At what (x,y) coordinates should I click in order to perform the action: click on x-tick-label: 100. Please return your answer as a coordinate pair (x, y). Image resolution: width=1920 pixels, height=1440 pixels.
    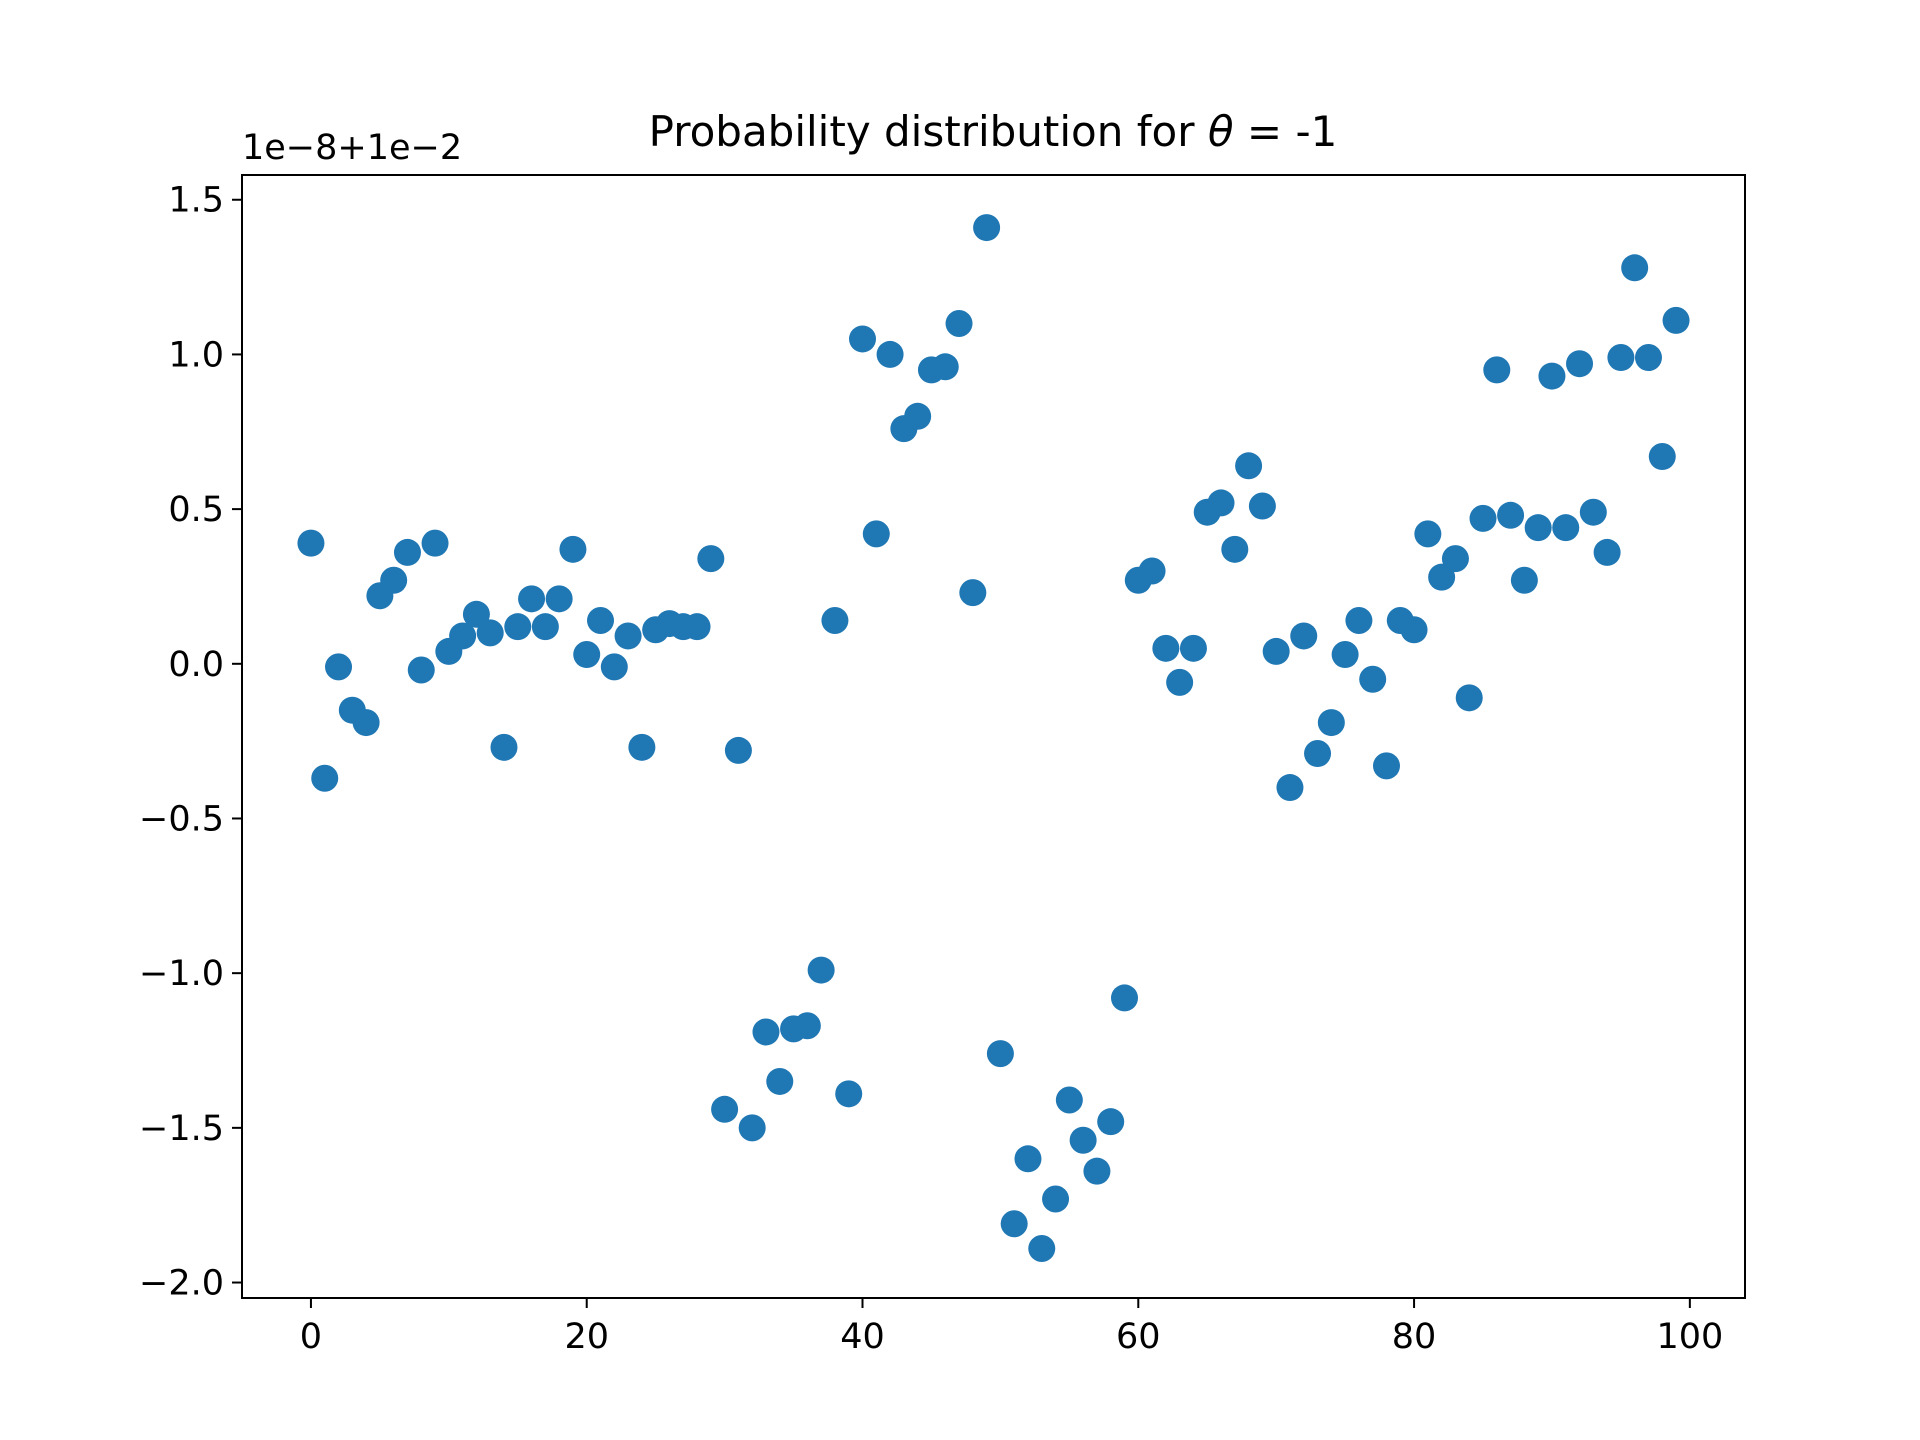
    Looking at the image, I should click on (1689, 1337).